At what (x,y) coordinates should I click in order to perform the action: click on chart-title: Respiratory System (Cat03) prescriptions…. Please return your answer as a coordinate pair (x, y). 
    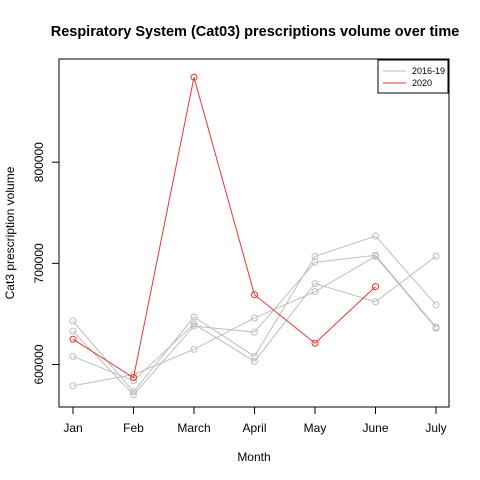
    Looking at the image, I should click on (255, 32).